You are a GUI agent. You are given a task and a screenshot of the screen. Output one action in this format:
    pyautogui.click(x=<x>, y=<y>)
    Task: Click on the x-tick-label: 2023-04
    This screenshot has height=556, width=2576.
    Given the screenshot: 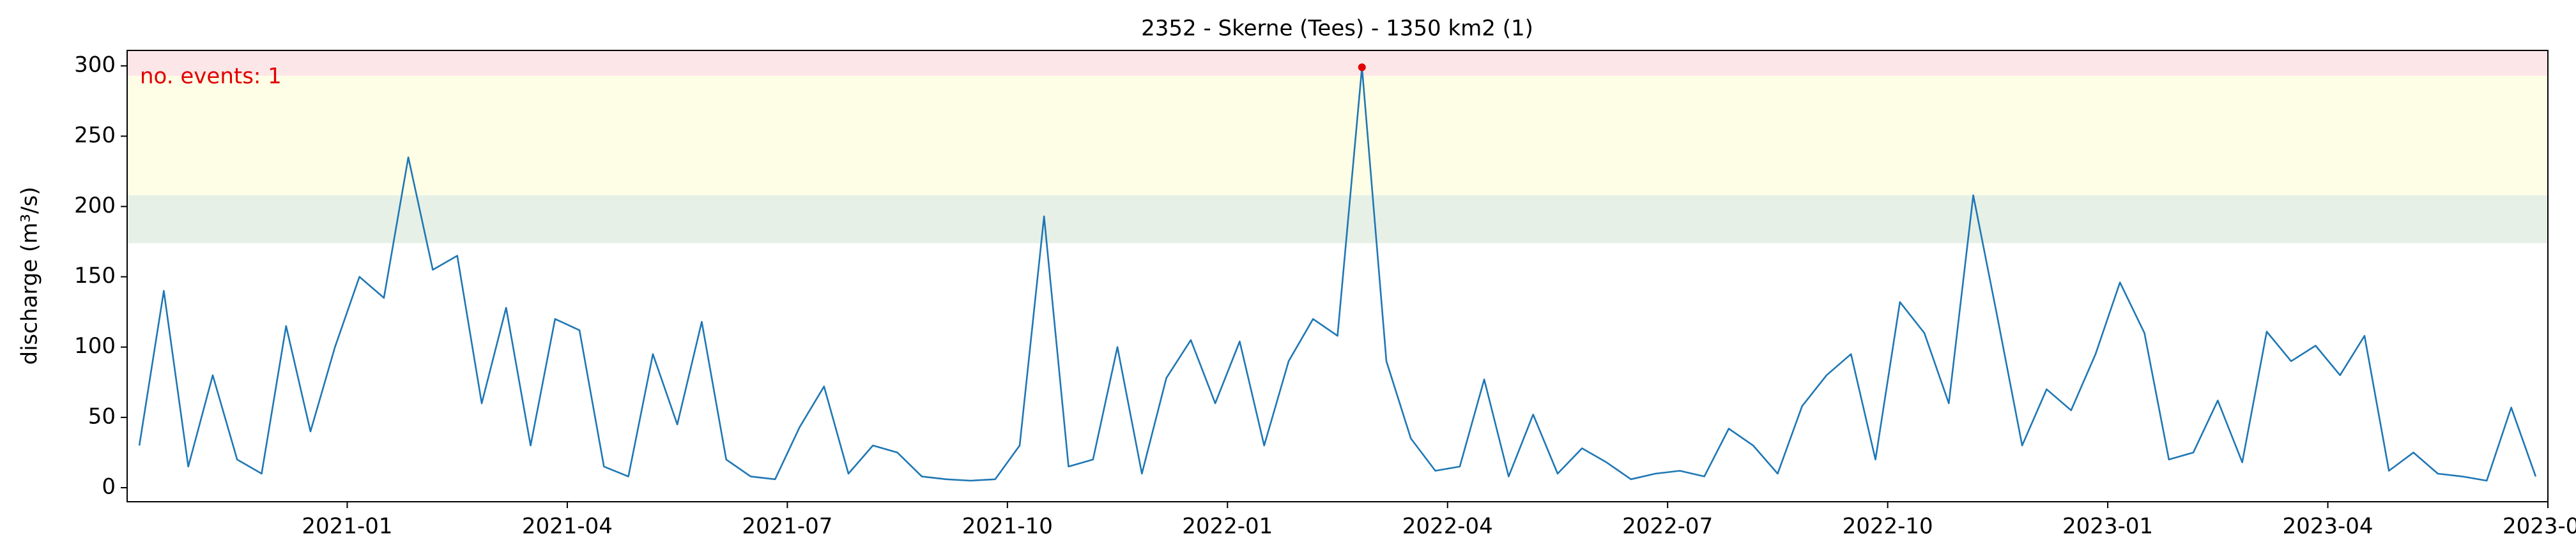 What is the action you would take?
    pyautogui.click(x=2328, y=526)
    